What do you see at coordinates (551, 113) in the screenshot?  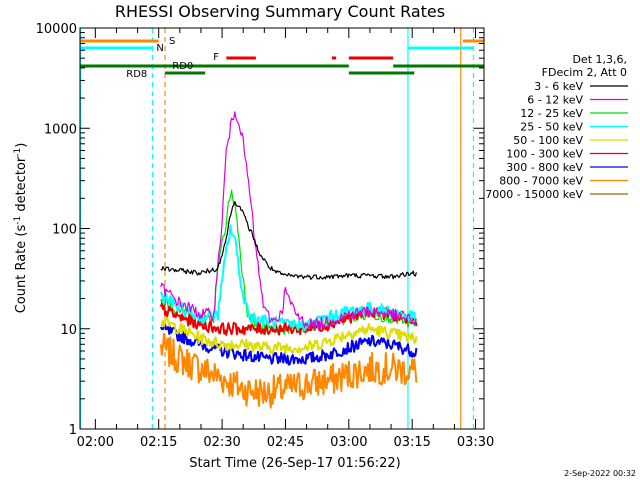 I see `legend-entry-label: 12 - 25 keV` at bounding box center [551, 113].